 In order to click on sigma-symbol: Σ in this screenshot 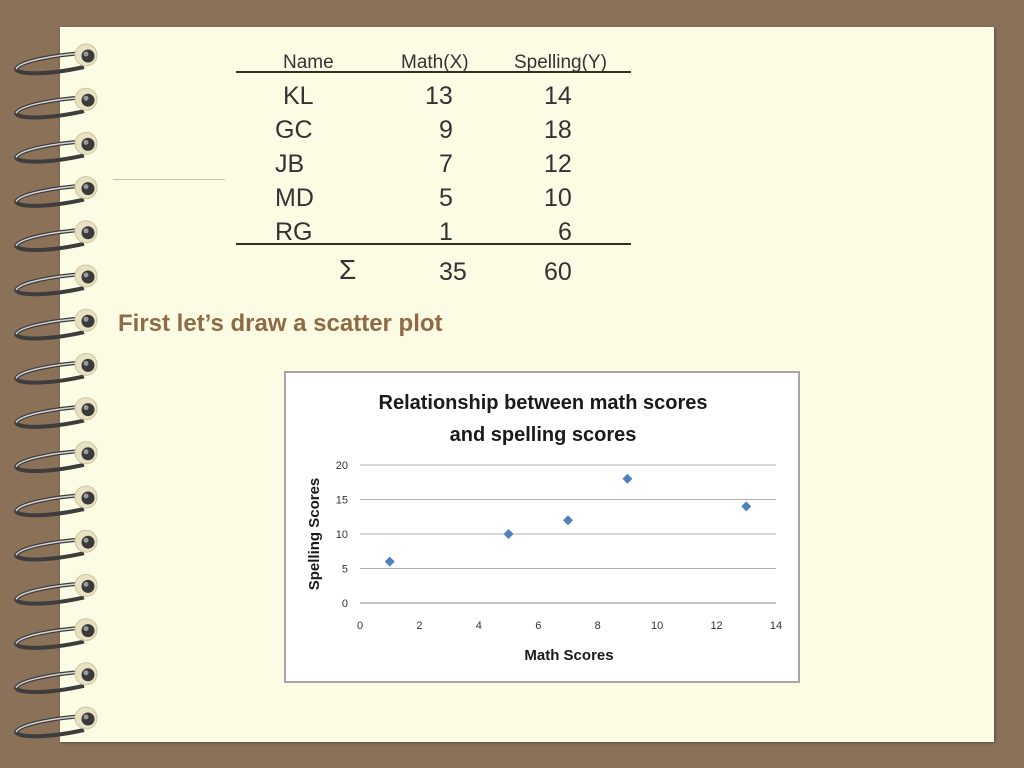, I will do `click(348, 269)`.